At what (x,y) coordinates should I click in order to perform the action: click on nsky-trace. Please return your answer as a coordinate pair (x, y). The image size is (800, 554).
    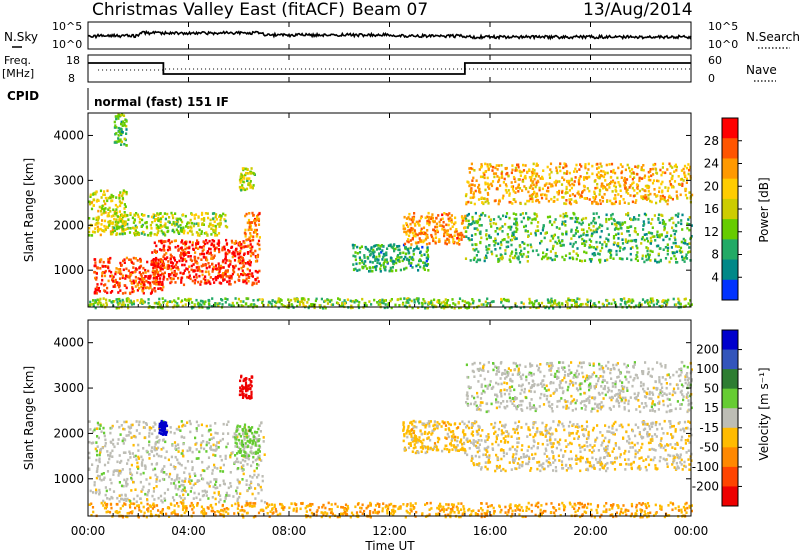
    Looking at the image, I should click on (389, 35).